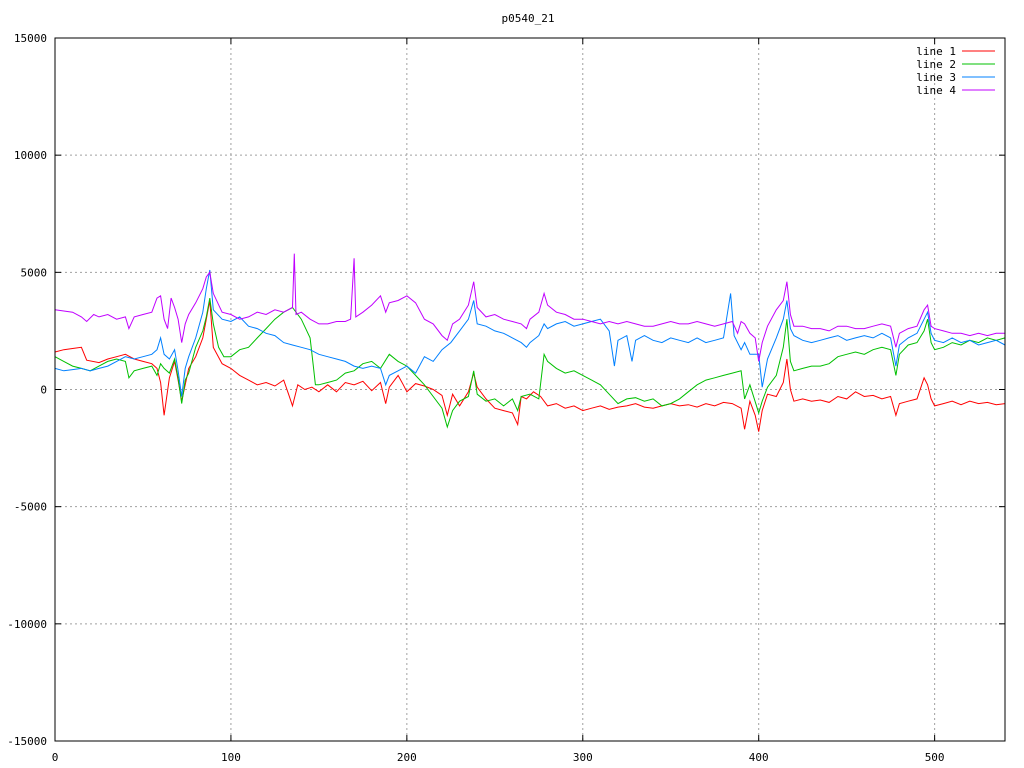  Describe the element at coordinates (30, 38) in the screenshot. I see `y-tick-label: 15000` at that location.